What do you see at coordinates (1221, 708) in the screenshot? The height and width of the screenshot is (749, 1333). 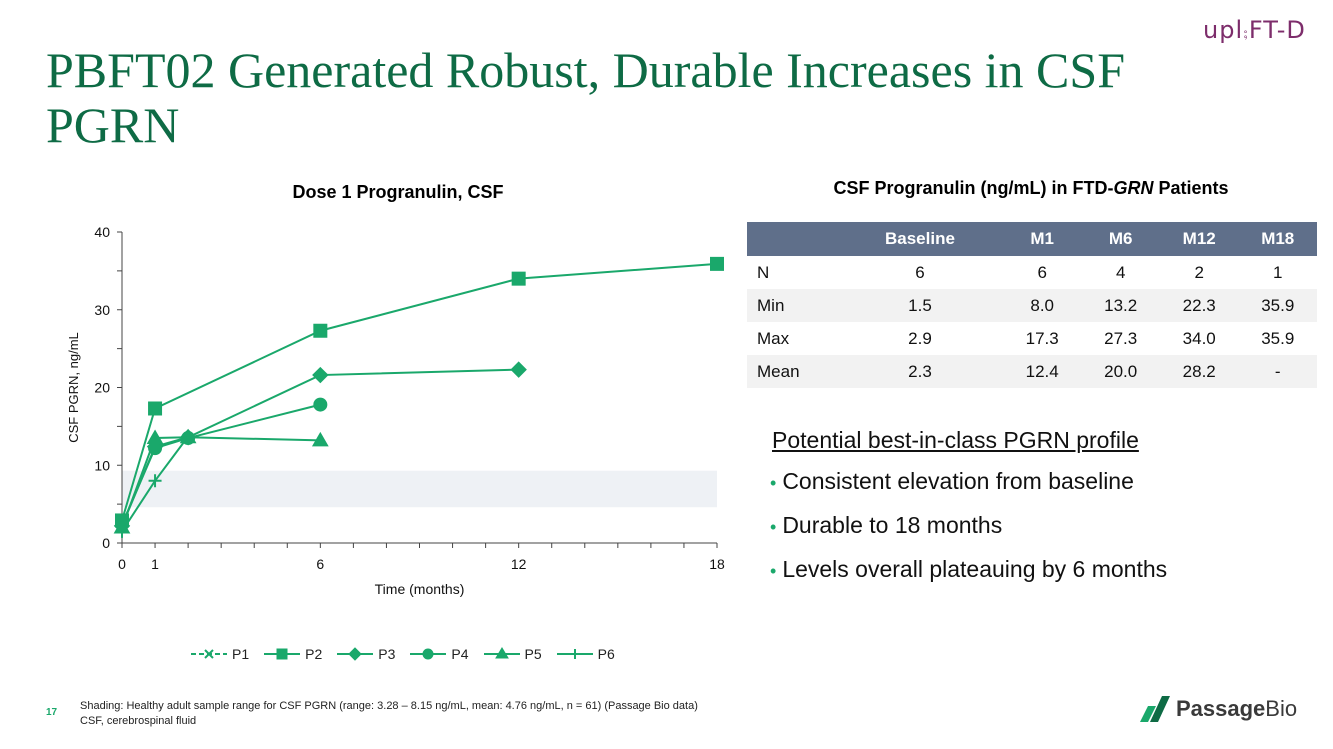 I see `passage-logo-bold: Passage` at bounding box center [1221, 708].